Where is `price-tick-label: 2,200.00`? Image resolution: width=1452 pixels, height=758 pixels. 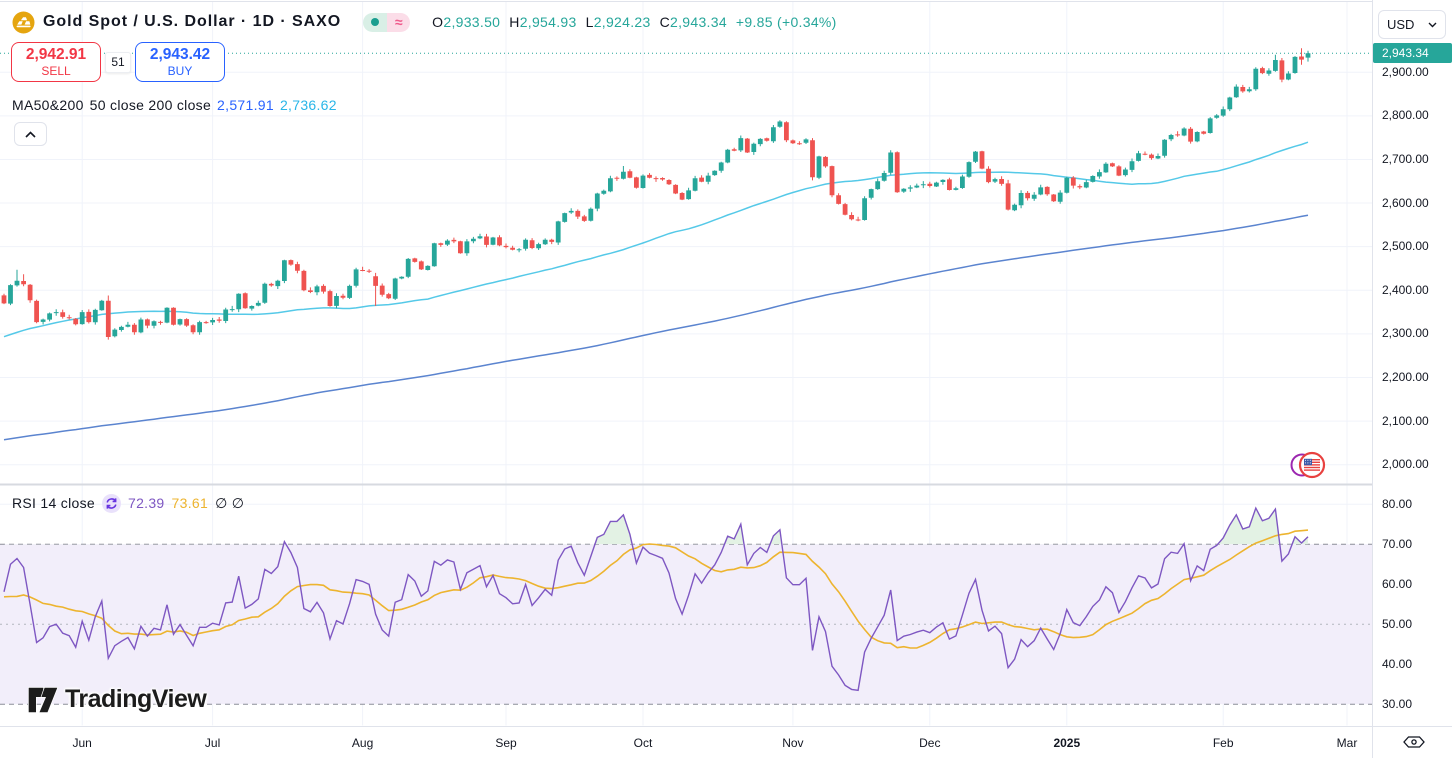 price-tick-label: 2,200.00 is located at coordinates (1405, 377).